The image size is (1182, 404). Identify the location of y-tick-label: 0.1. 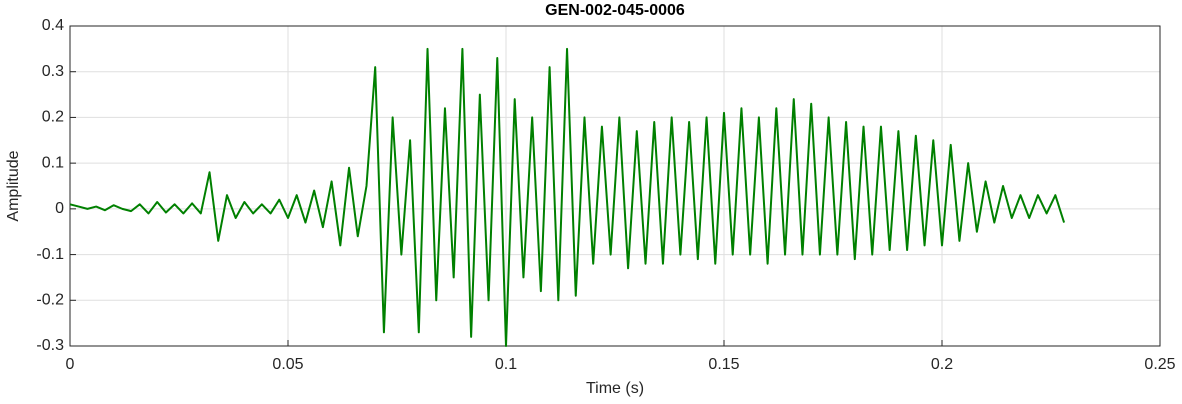
(53, 162).